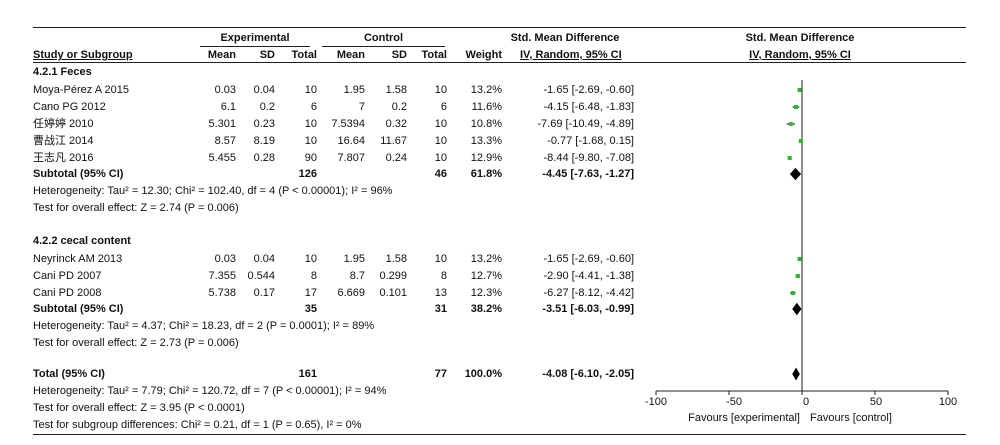  I want to click on ci-text: -0.77 [-1.68, 0.15], so click(590, 141).